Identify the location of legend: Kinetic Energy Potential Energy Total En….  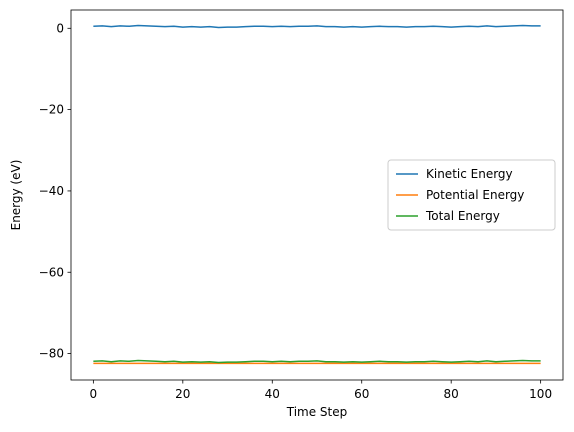
(471, 195).